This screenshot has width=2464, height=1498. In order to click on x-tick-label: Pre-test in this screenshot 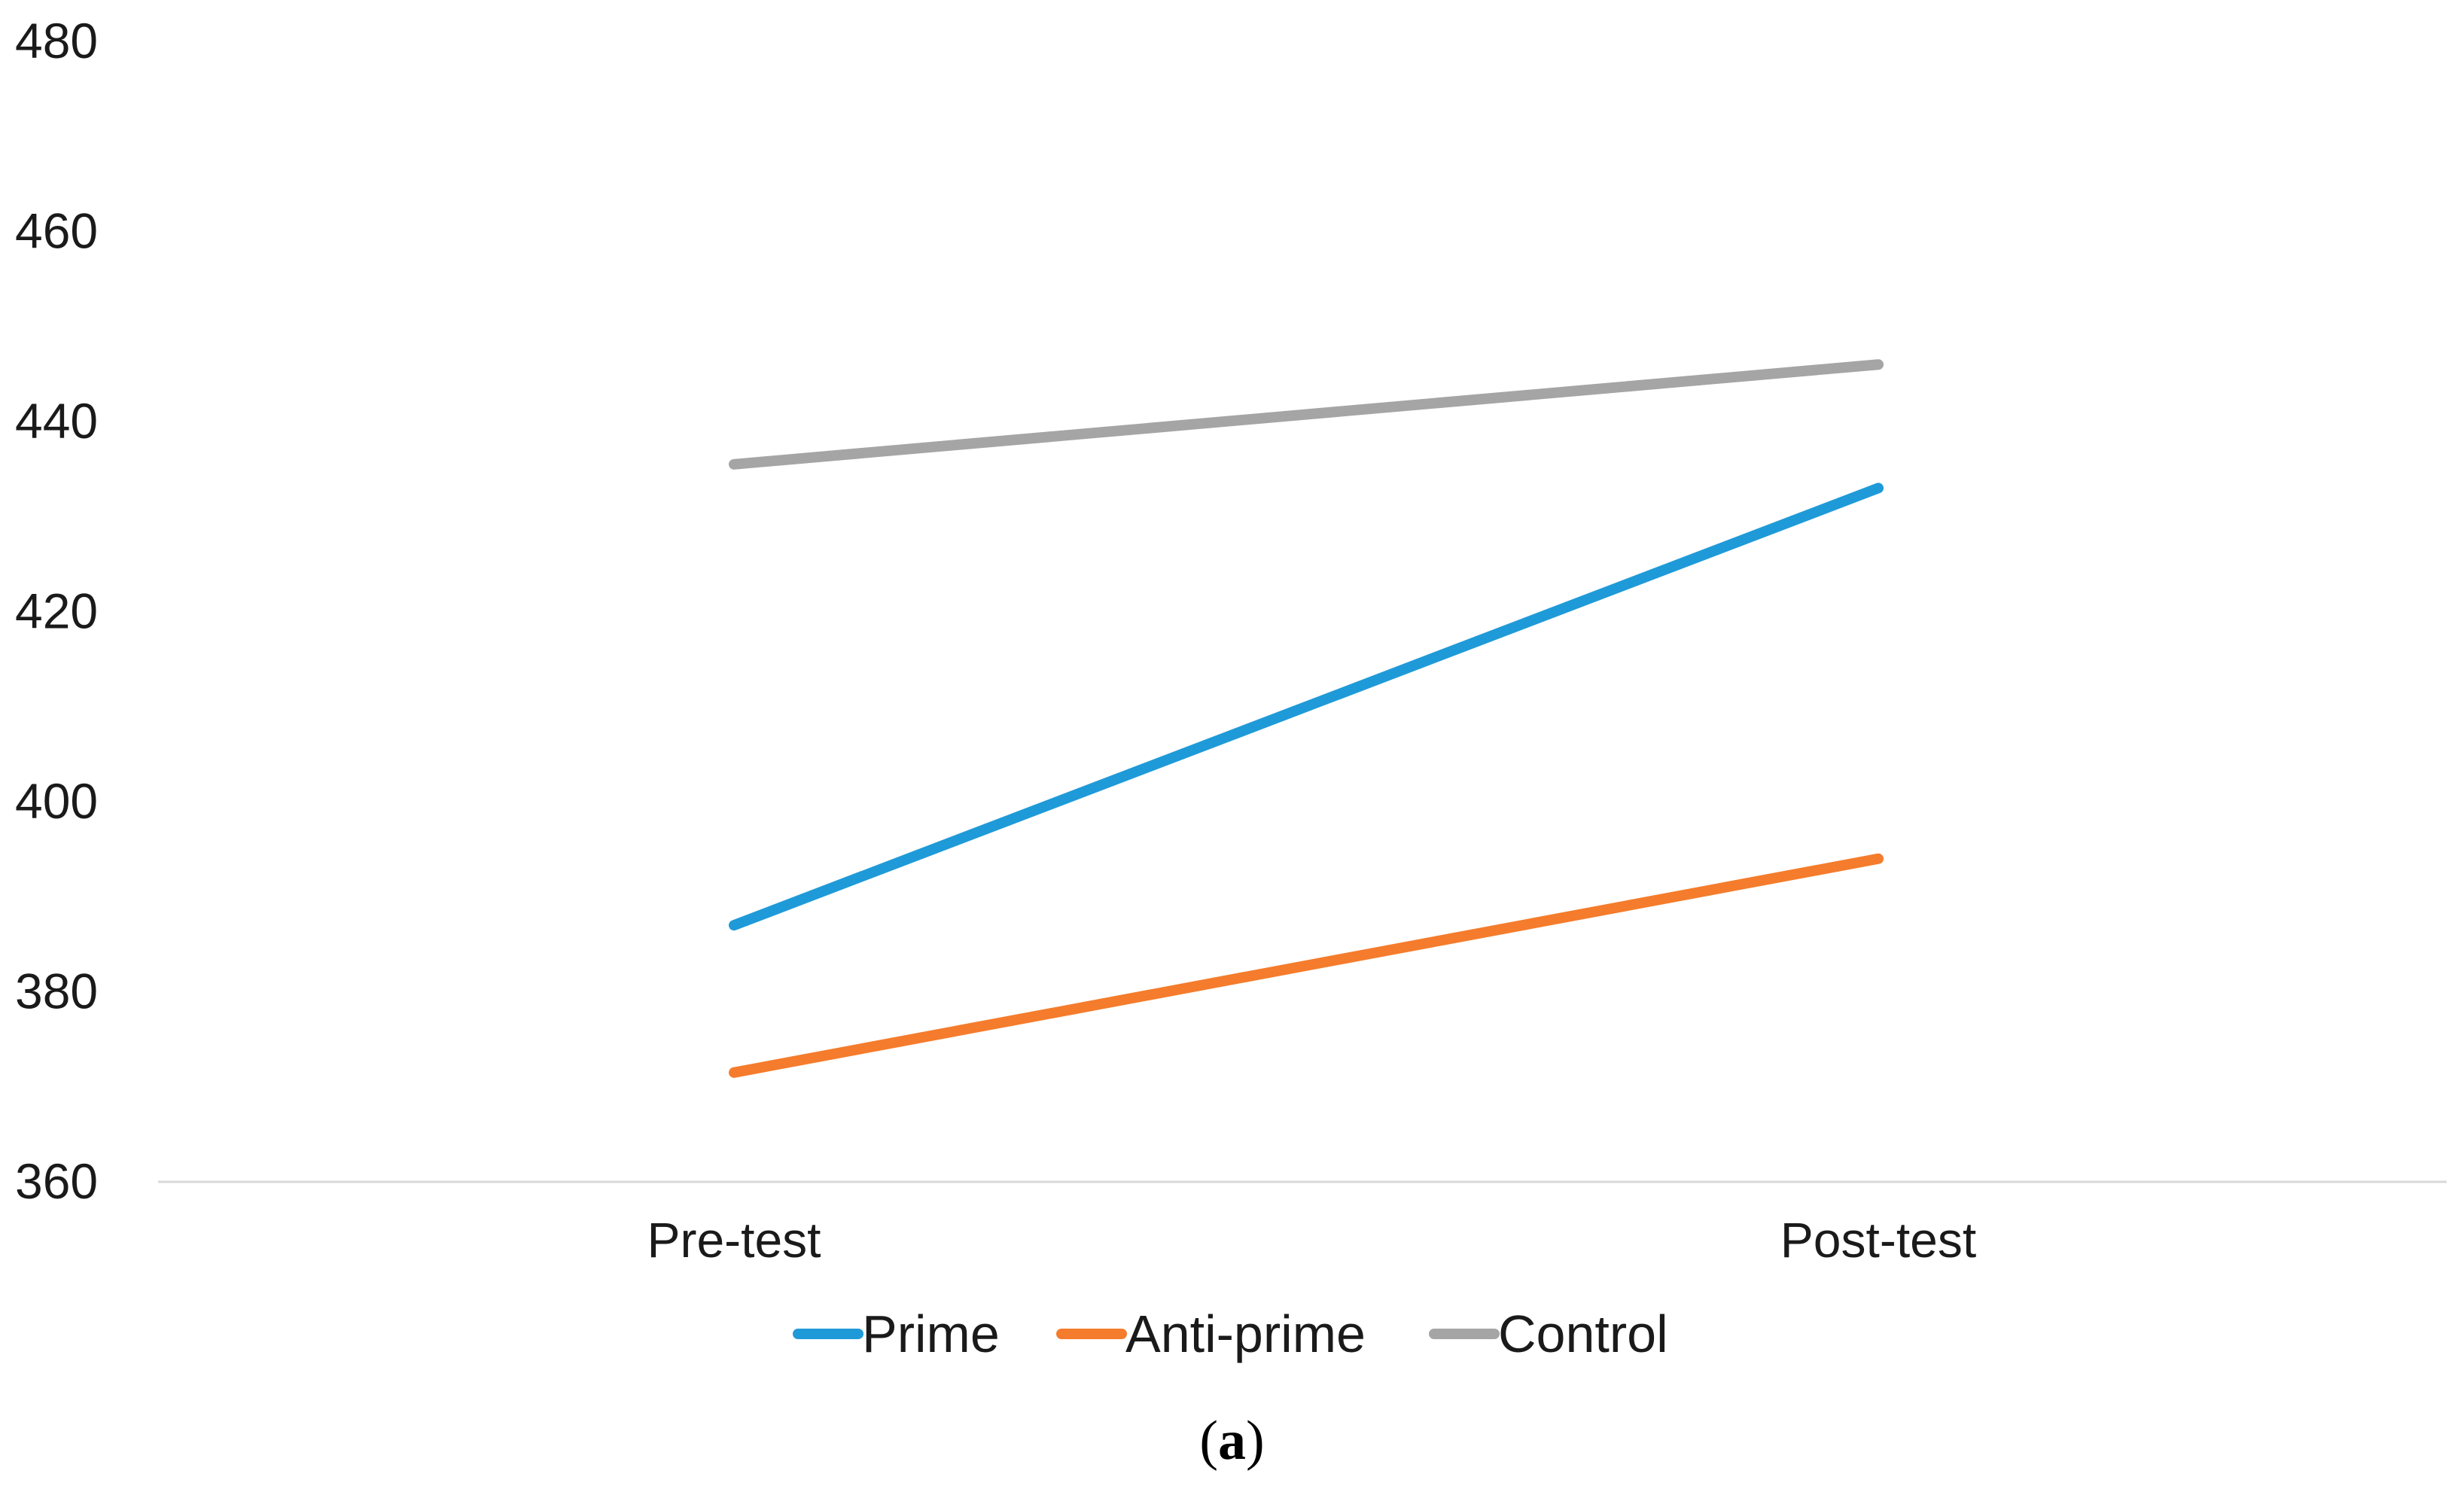, I will do `click(734, 1240)`.